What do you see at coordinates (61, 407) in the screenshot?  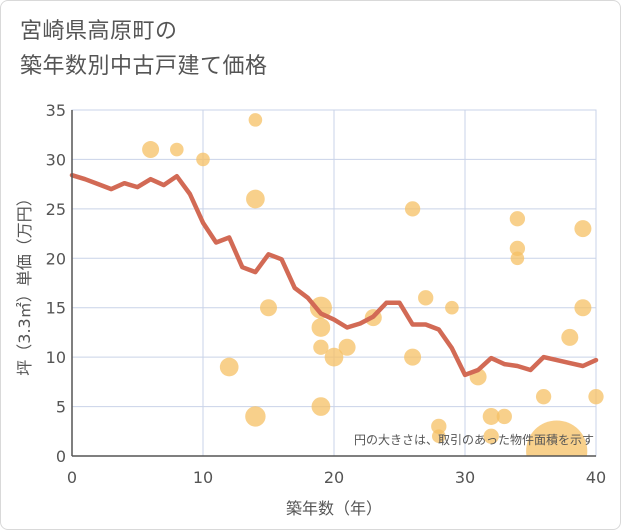 I see `y-tick-label: 5` at bounding box center [61, 407].